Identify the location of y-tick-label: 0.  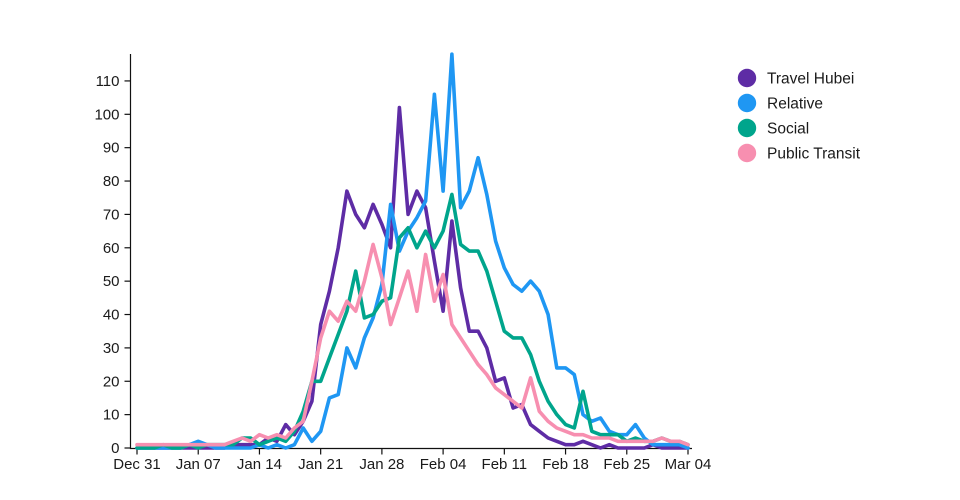
(115, 448).